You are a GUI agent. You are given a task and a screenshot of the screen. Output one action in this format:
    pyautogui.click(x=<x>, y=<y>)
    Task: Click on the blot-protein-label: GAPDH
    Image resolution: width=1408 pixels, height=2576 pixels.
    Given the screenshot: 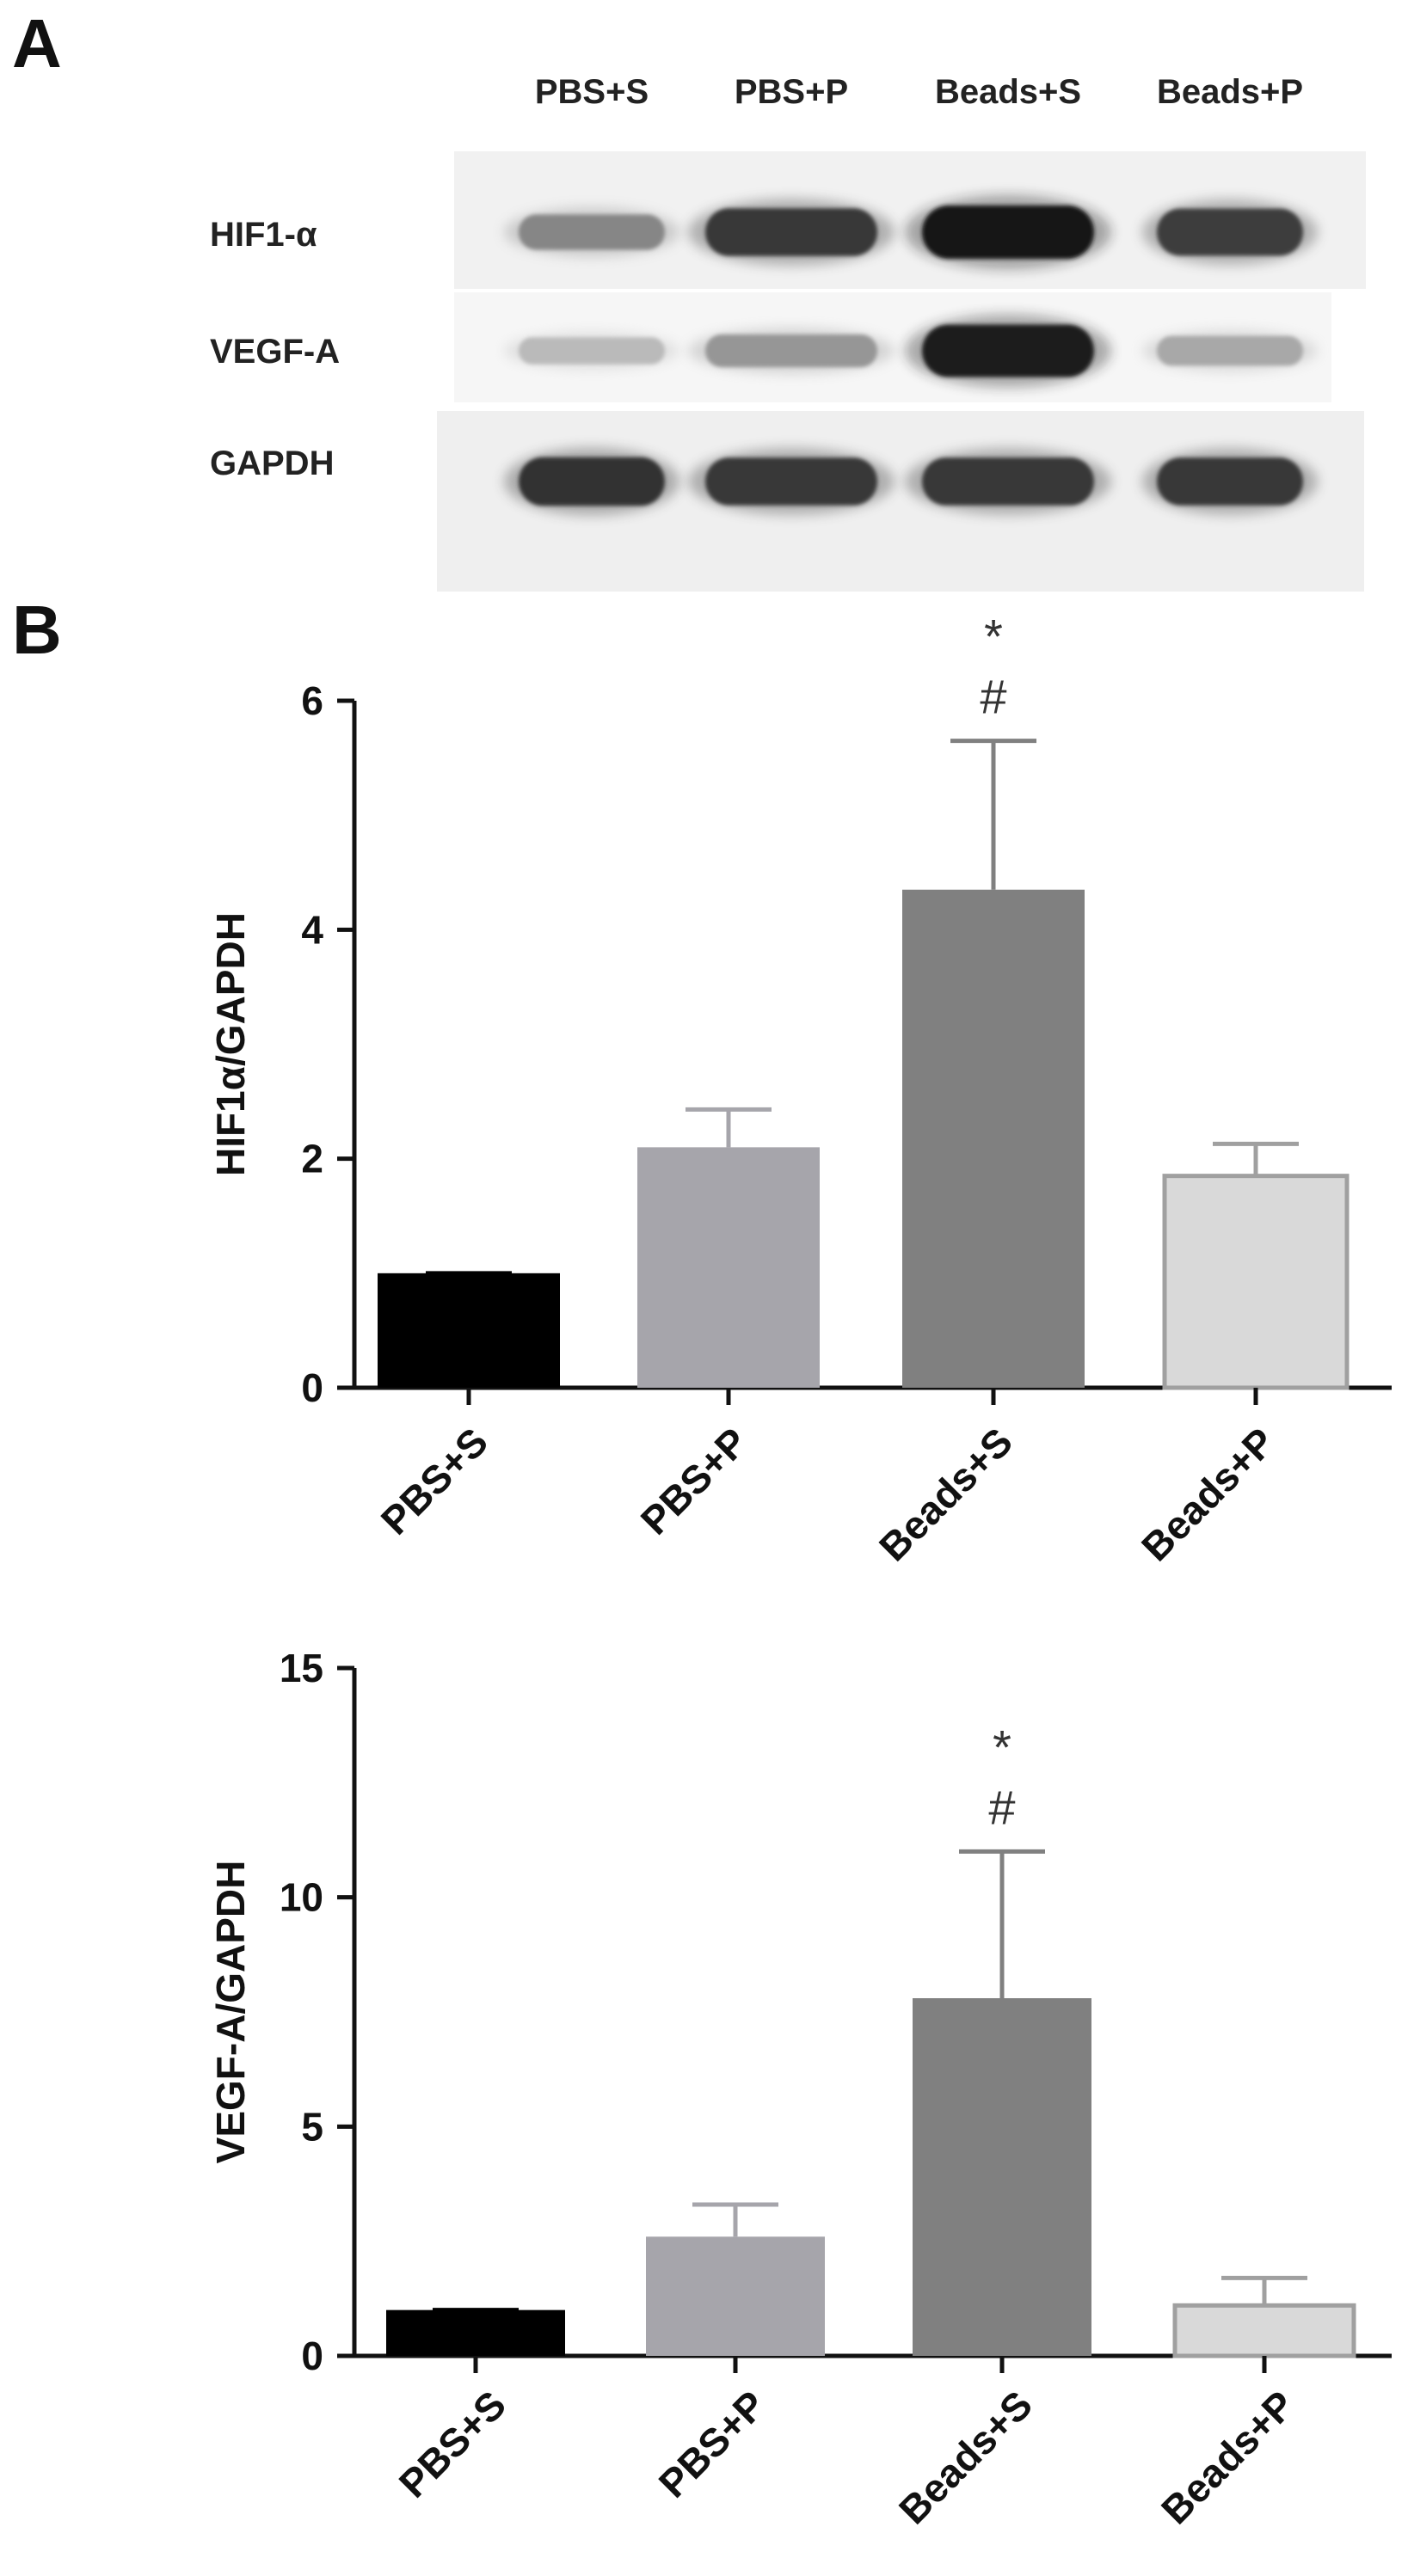 What is the action you would take?
    pyautogui.click(x=272, y=464)
    